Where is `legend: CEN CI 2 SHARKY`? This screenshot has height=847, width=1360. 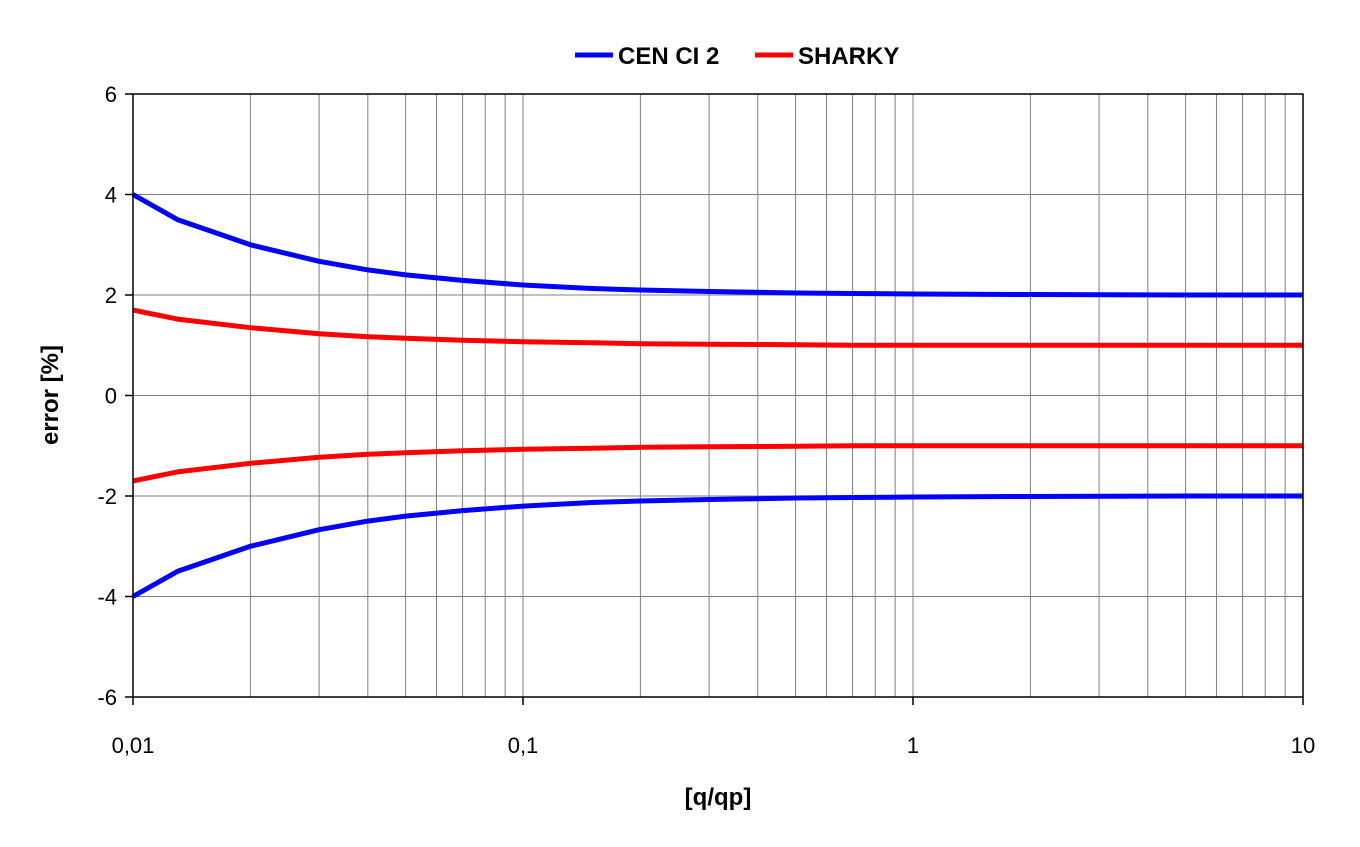
legend: CEN CI 2 SHARKY is located at coordinates (737, 56).